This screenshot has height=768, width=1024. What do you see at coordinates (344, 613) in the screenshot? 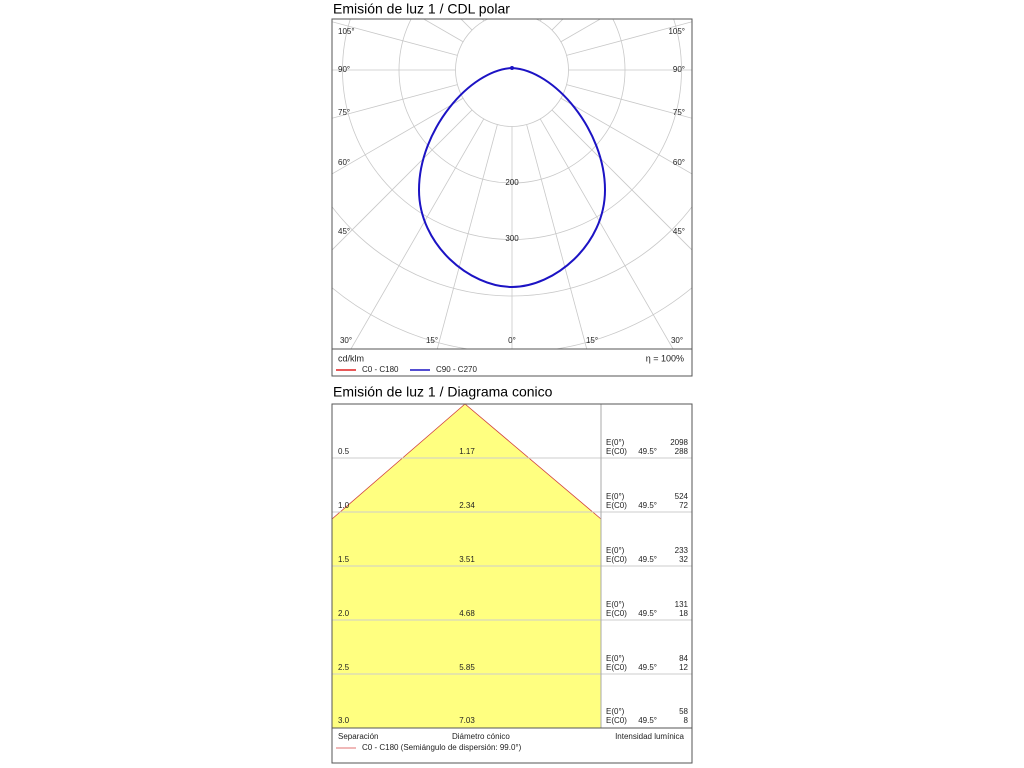
I see `separation: 2.0` at bounding box center [344, 613].